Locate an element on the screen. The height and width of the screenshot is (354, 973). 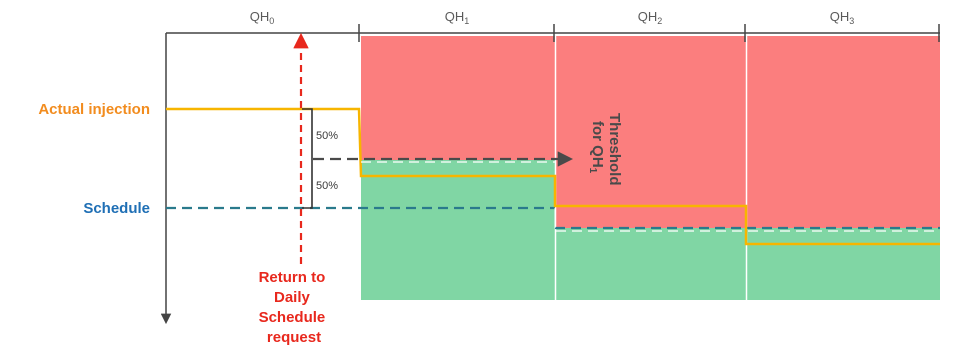
above-threshold-zone-qh2 is located at coordinates (651, 132).